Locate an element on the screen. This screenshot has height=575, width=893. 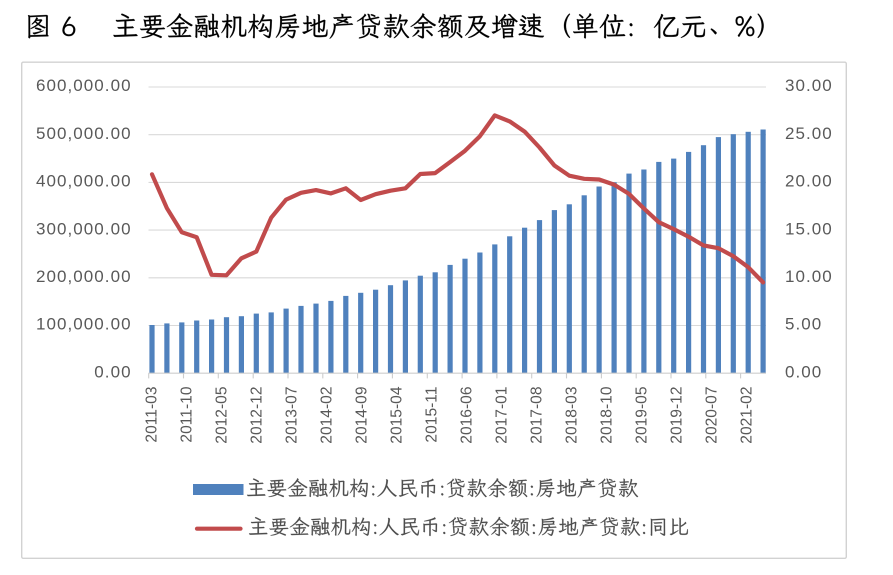
svg-text: 2015-04 is located at coordinates (397, 415).